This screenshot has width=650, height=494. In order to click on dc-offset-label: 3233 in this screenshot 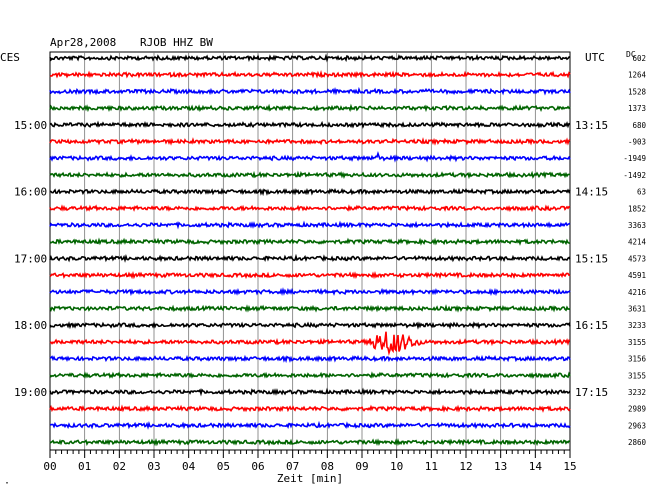, I will do `click(637, 325)`.